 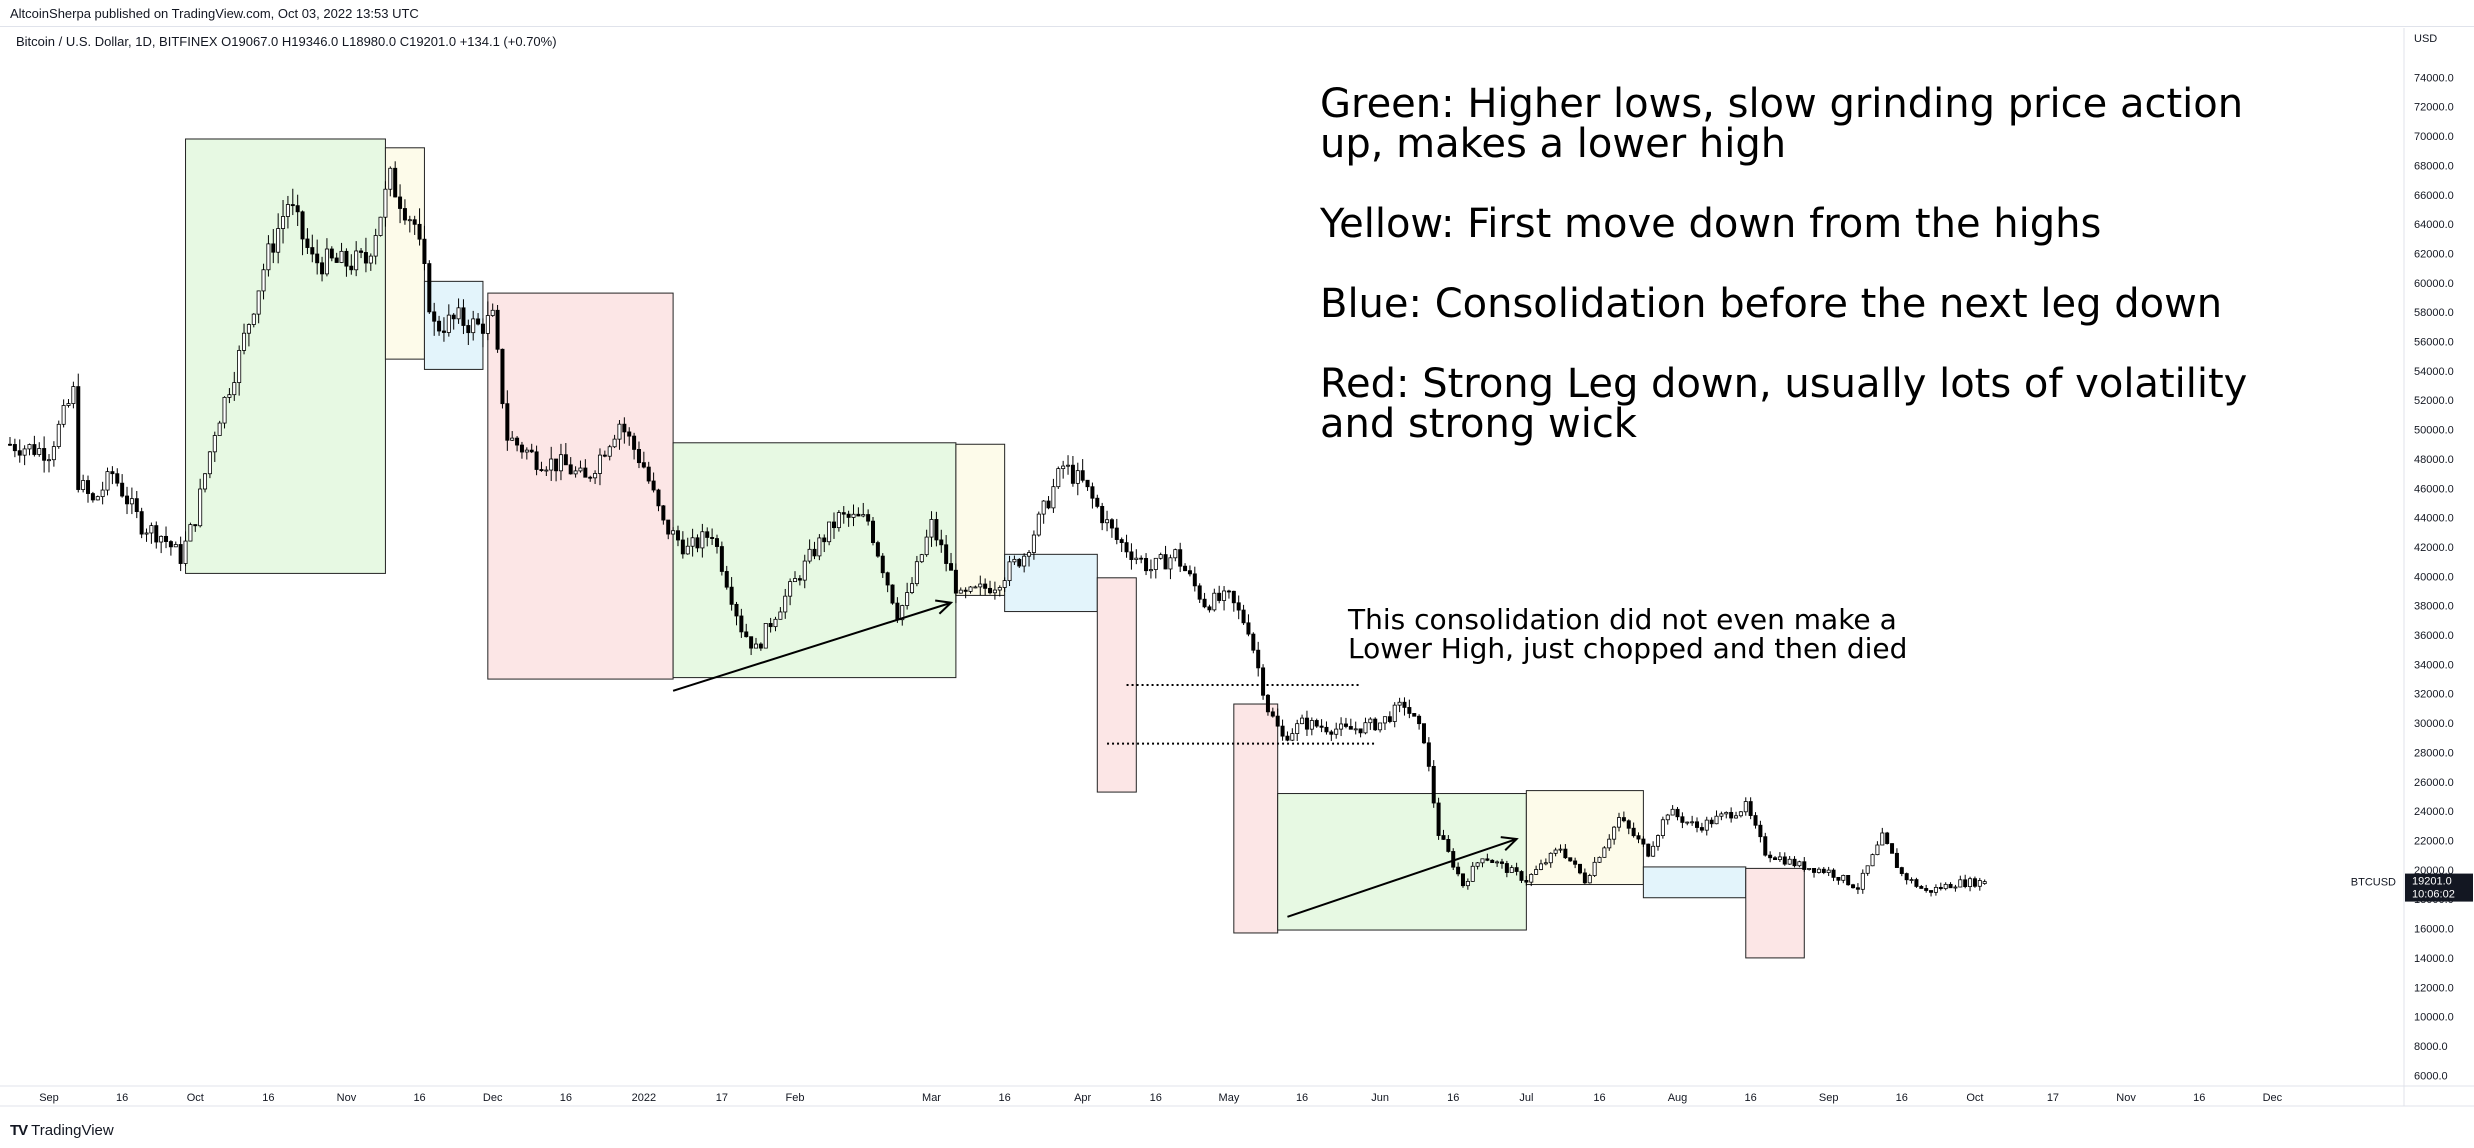 What do you see at coordinates (2434, 137) in the screenshot?
I see `y-tick-label: 70000.0` at bounding box center [2434, 137].